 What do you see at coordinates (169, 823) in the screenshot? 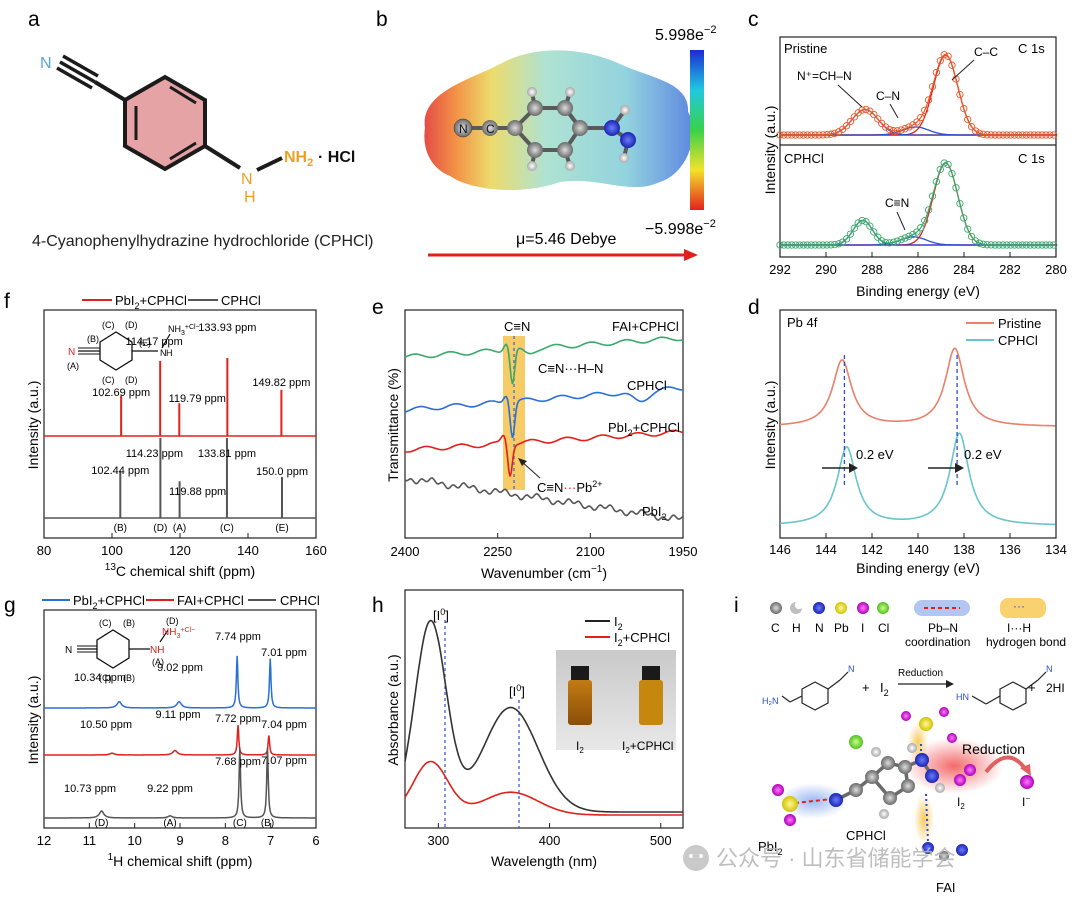
I see `g-assign-label: (A)` at bounding box center [169, 823].